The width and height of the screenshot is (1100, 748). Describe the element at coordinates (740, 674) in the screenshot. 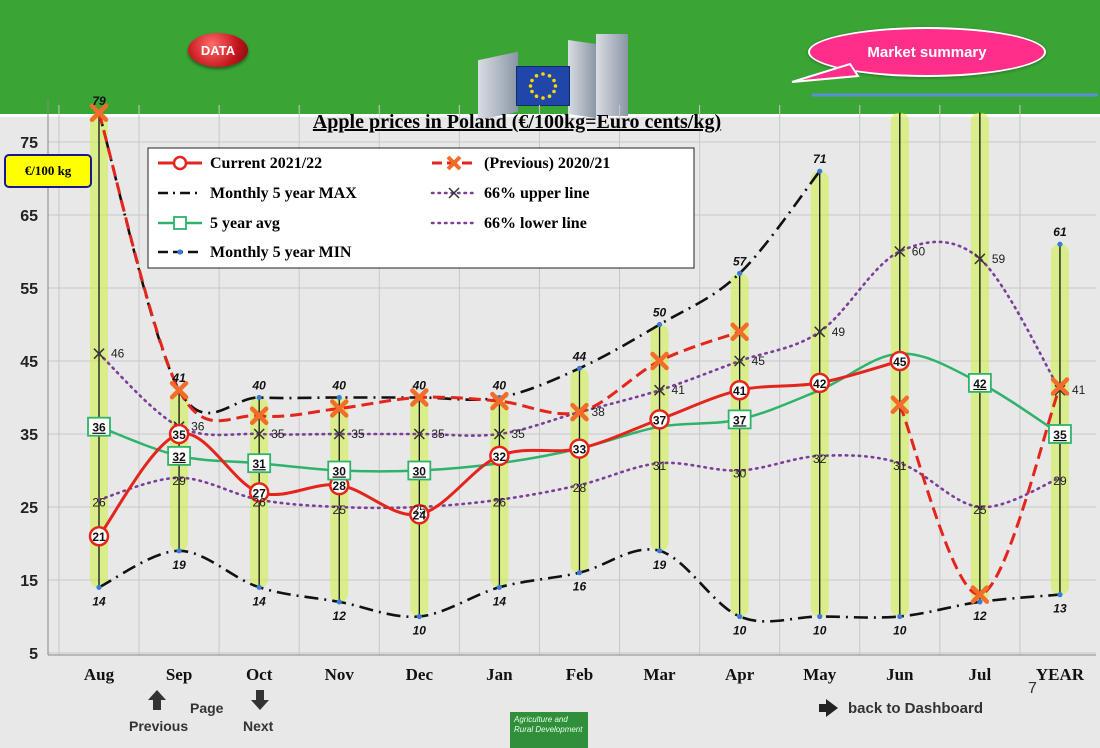

I see `x-tick-label: Apr` at that location.